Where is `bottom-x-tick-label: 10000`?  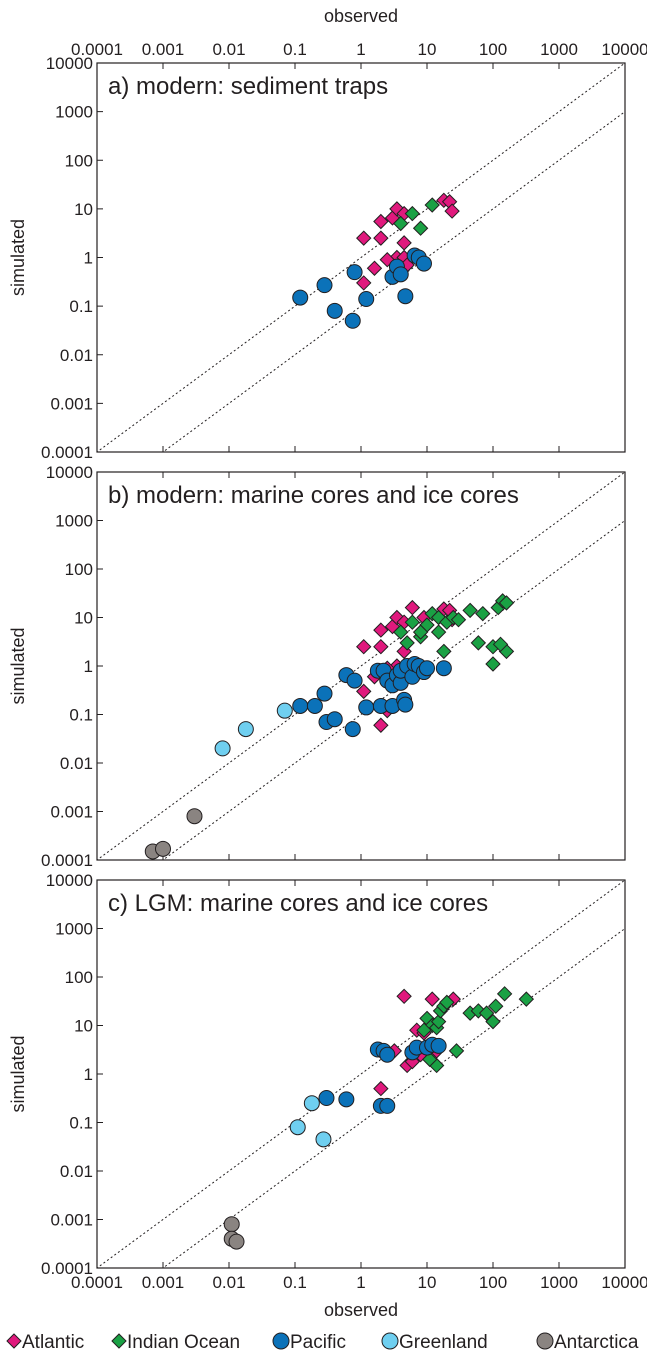
bottom-x-tick-label: 10000 is located at coordinates (624, 1282).